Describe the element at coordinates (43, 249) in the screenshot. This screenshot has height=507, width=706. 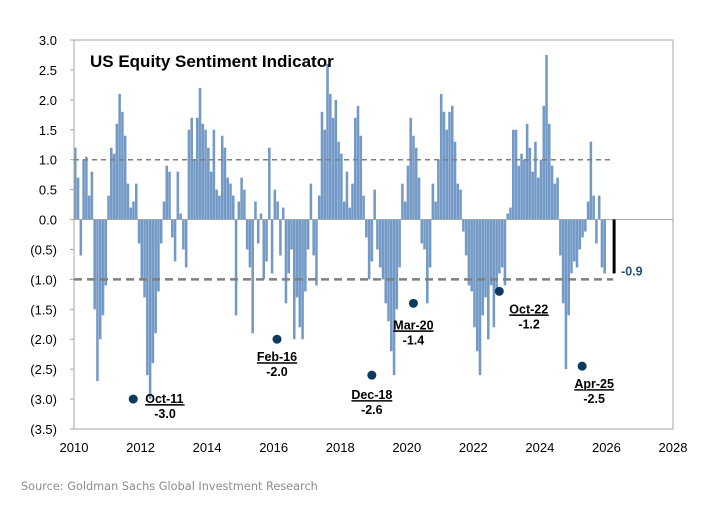
I see `y-tick-label: (0.5)` at that location.